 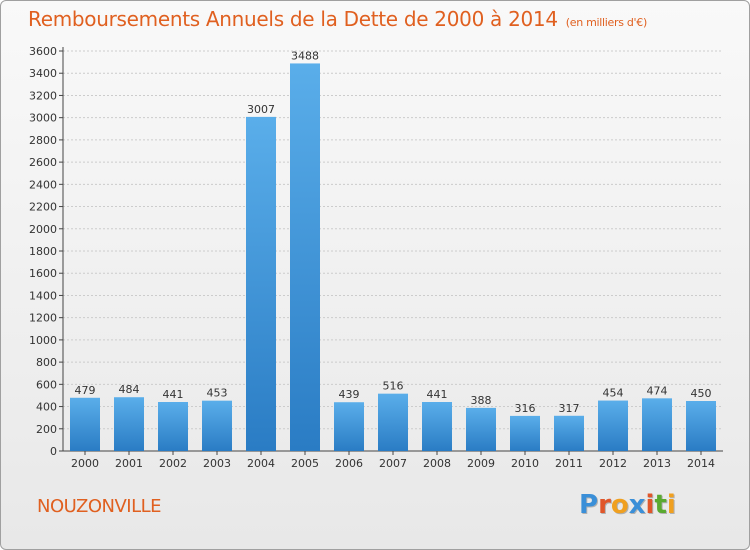 I want to click on data-label: 516, so click(x=393, y=386).